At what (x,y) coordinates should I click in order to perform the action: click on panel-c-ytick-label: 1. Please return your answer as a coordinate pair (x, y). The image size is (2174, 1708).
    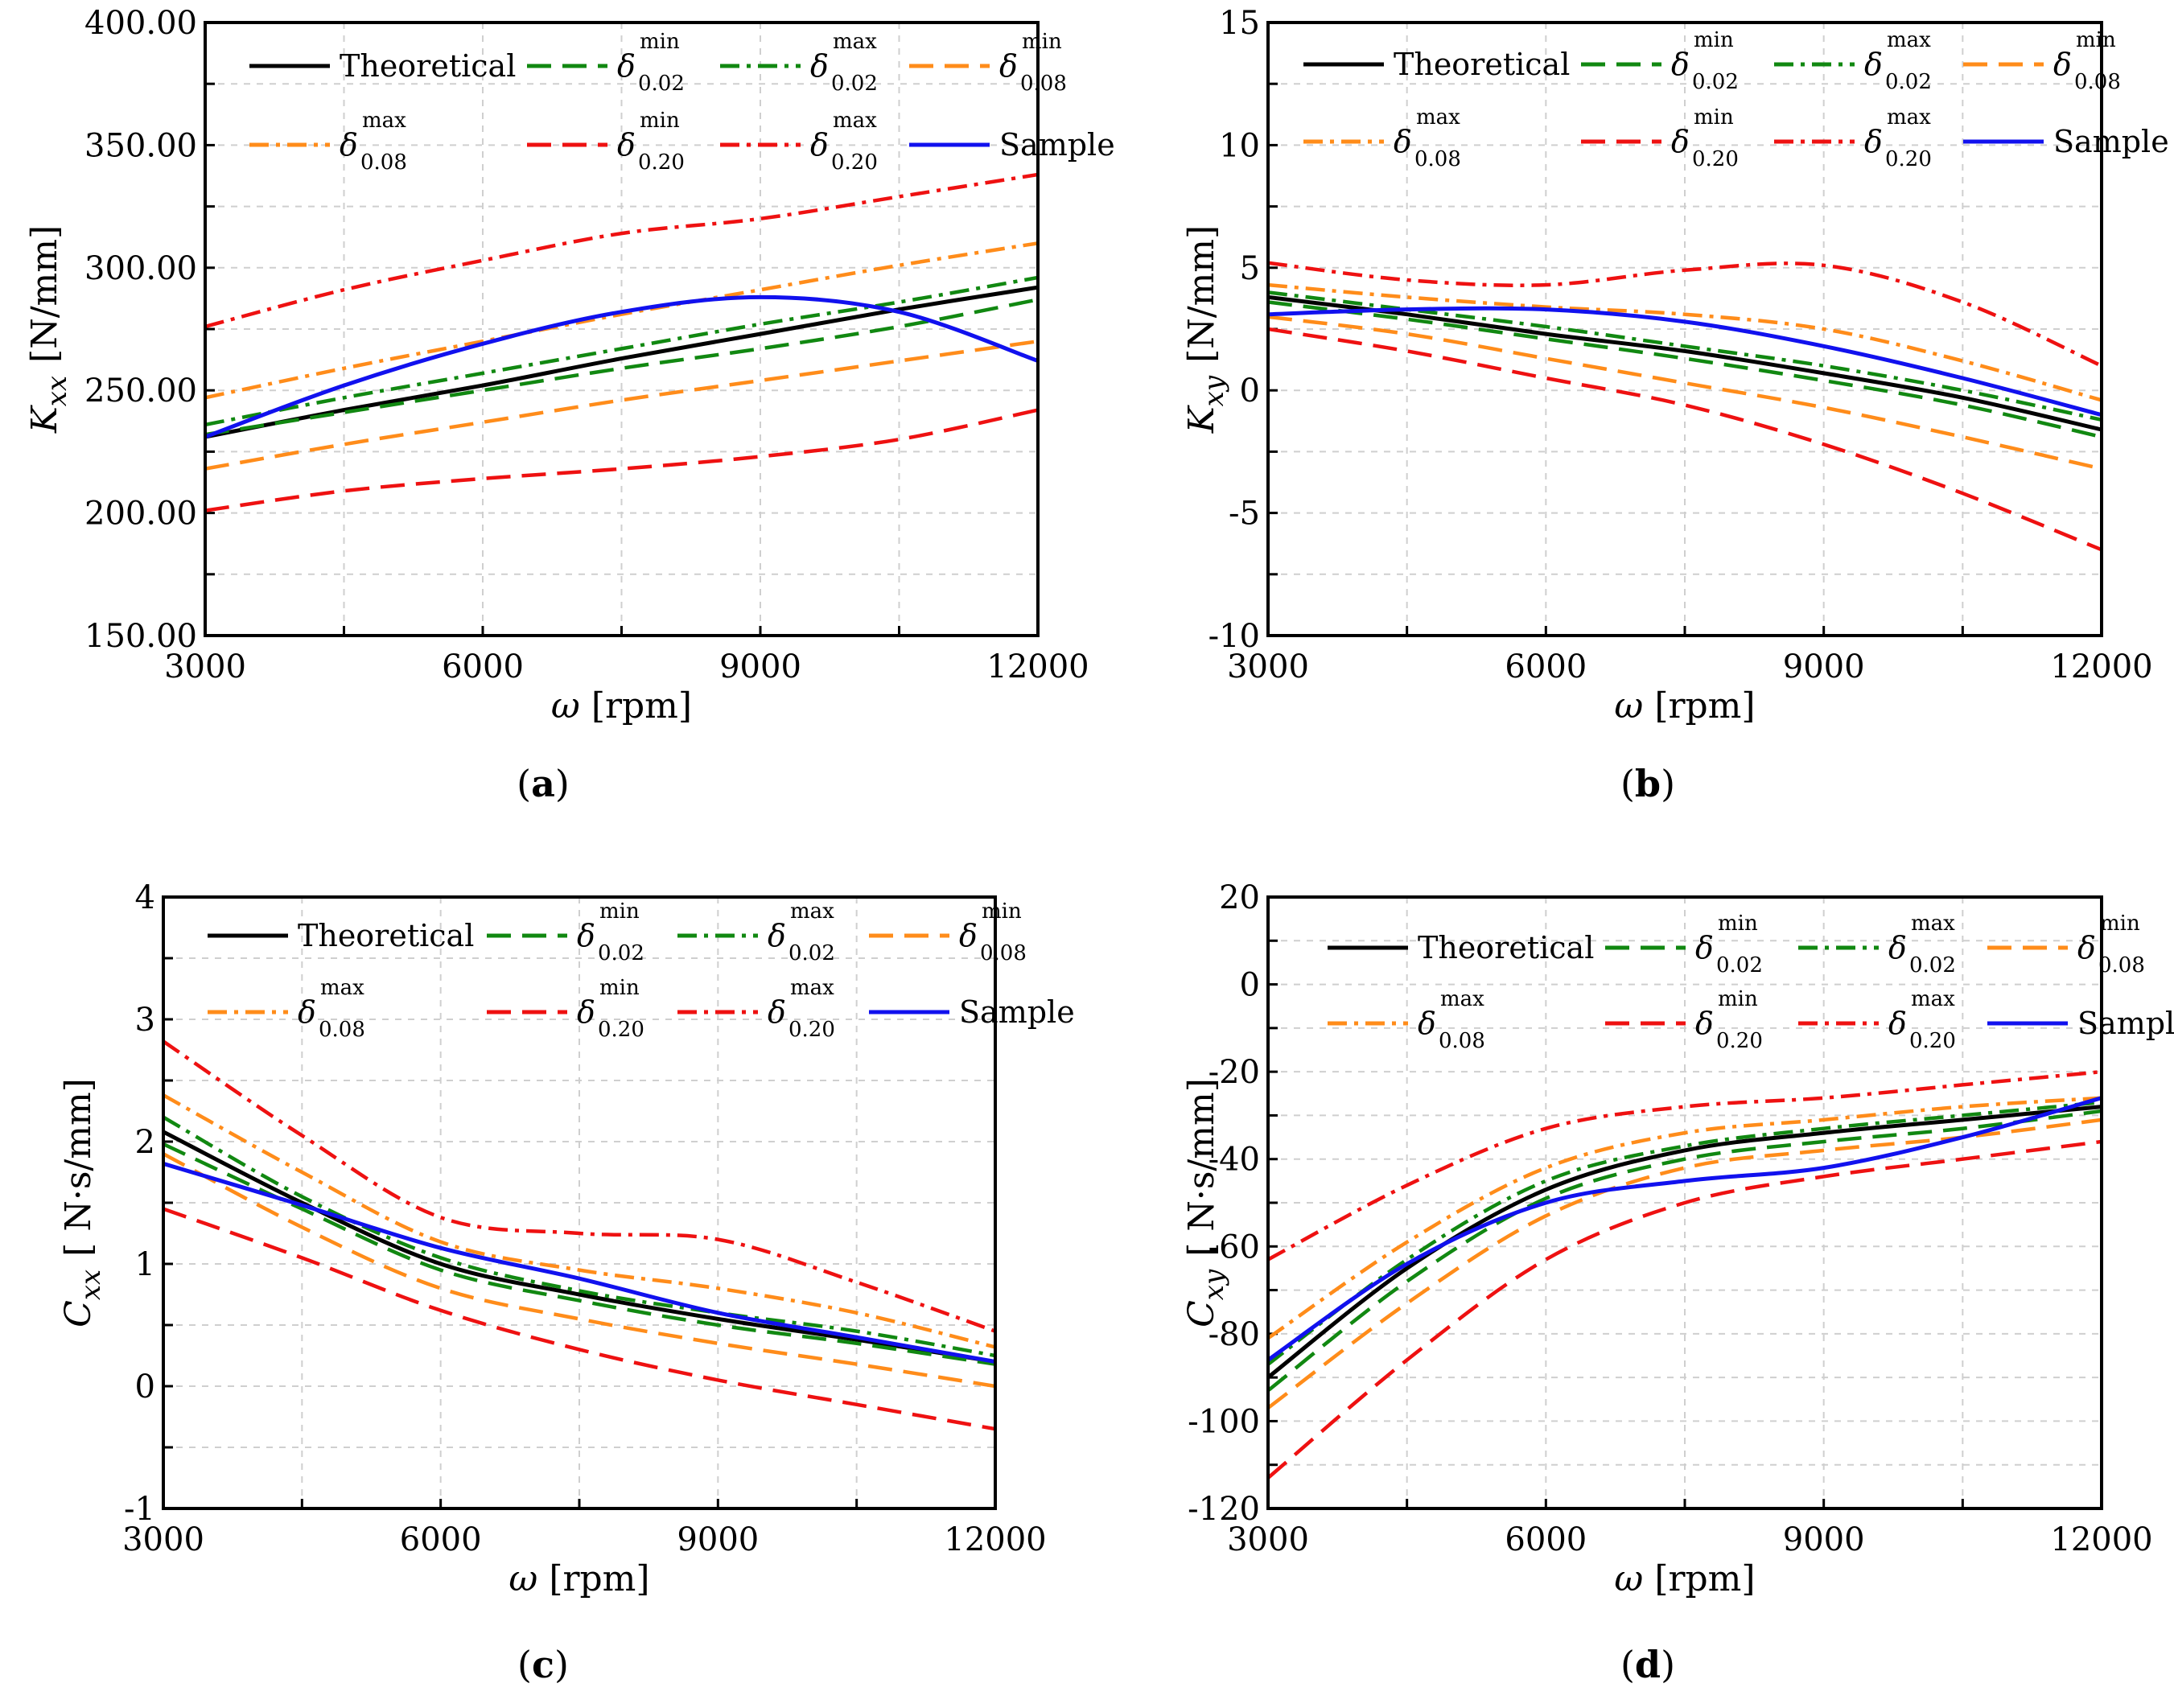
    Looking at the image, I should click on (145, 1264).